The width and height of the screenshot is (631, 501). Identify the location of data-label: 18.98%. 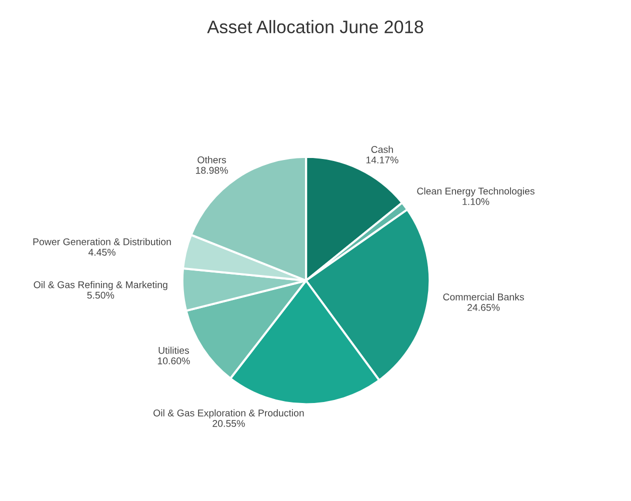
(212, 170).